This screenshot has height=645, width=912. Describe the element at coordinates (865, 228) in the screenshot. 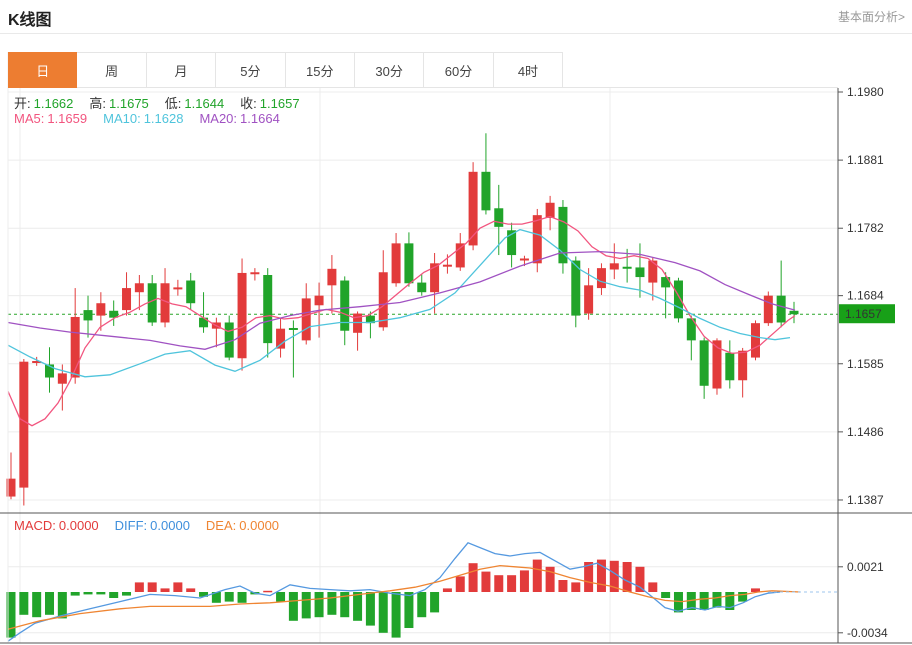

I see `y-axis-label: 1.1782` at that location.